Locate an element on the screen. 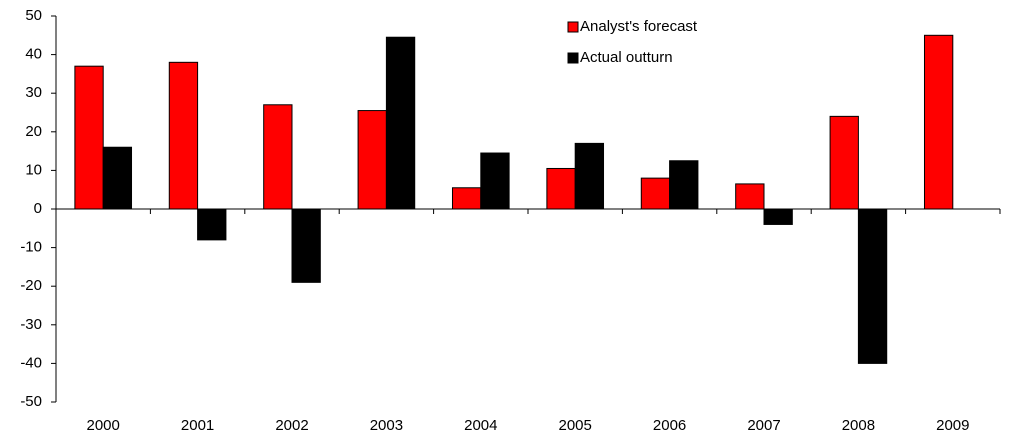 The width and height of the screenshot is (1010, 441). y-tick-label: 0 is located at coordinates (38, 208).